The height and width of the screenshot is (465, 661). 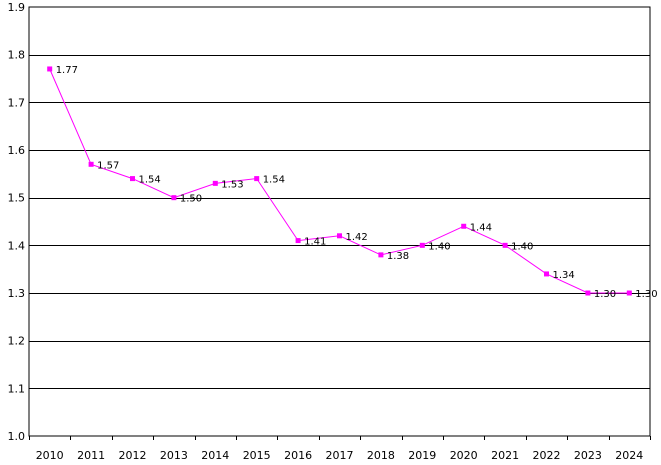 I want to click on x-tick-label: 2014, so click(x=215, y=455).